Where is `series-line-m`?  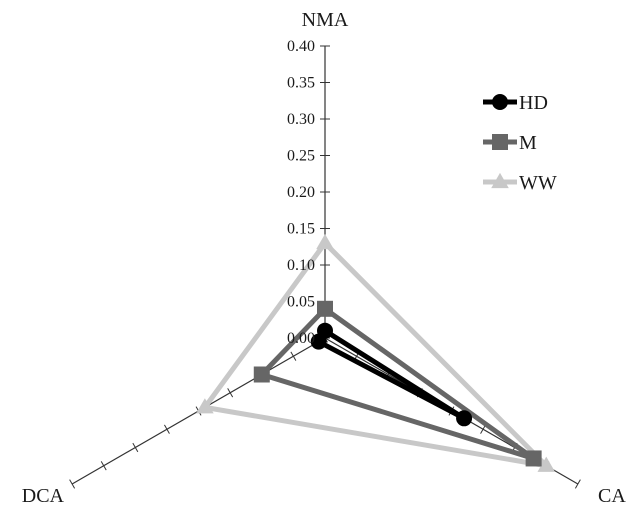
series-line-m is located at coordinates (398, 383).